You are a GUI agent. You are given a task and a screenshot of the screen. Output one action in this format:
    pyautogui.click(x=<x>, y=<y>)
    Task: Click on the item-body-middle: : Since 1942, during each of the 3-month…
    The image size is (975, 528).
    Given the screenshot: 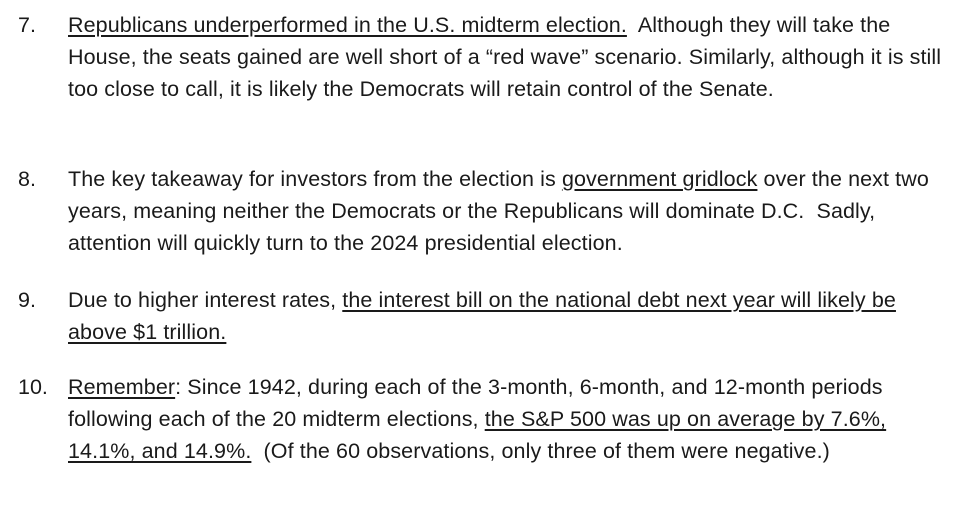 What is the action you would take?
    pyautogui.click(x=475, y=403)
    